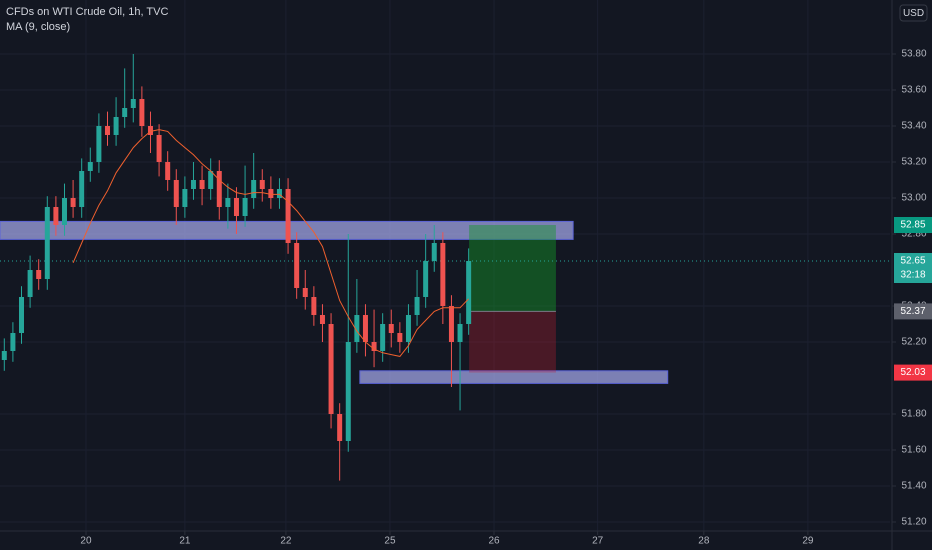 The width and height of the screenshot is (932, 550). Describe the element at coordinates (512, 268) in the screenshot. I see `position-target` at that location.